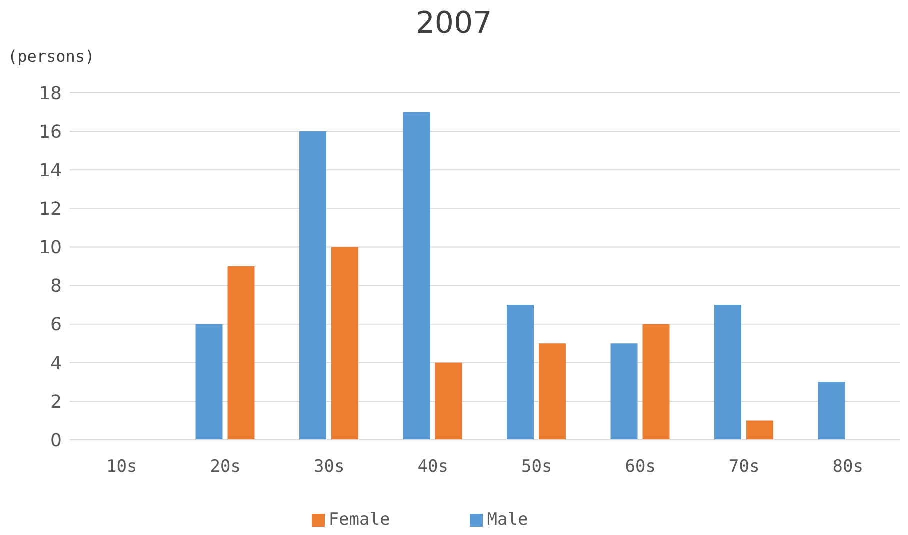  Describe the element at coordinates (56, 441) in the screenshot. I see `y-tick-label: 0` at that location.